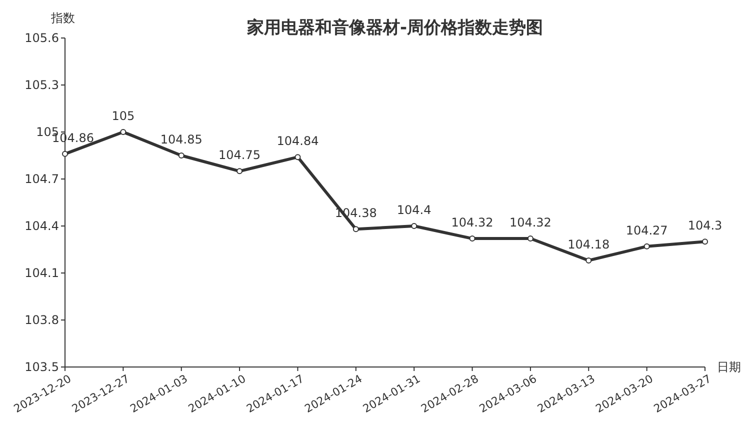 The image size is (752, 427). What do you see at coordinates (239, 155) in the screenshot?
I see `data-label: 104.75` at bounding box center [239, 155].